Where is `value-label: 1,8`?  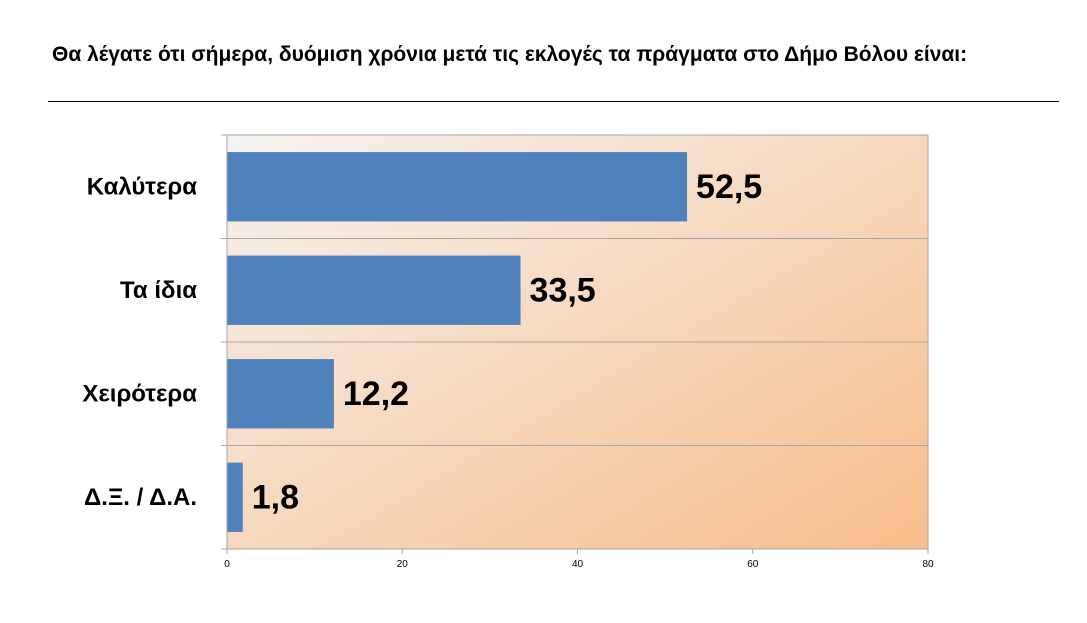
value-label: 1,8 is located at coordinates (275, 497).